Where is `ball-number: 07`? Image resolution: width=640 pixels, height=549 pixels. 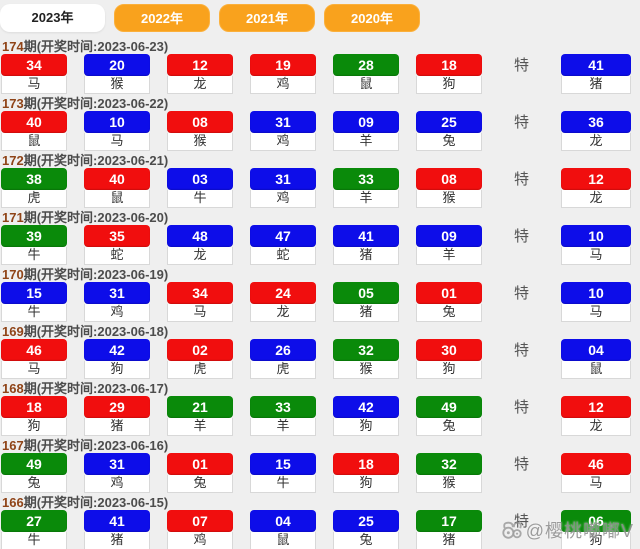
ball-number: 07 is located at coordinates (200, 521).